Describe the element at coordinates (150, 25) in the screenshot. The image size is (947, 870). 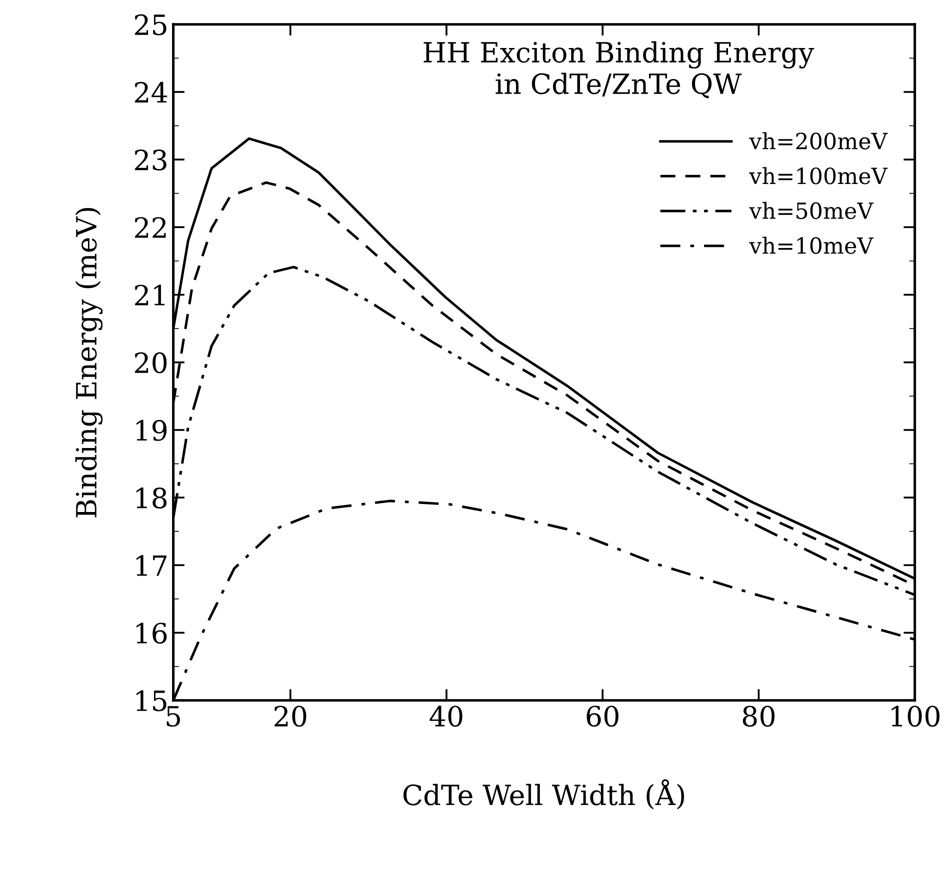
I see `y-tick-label: 25` at that location.